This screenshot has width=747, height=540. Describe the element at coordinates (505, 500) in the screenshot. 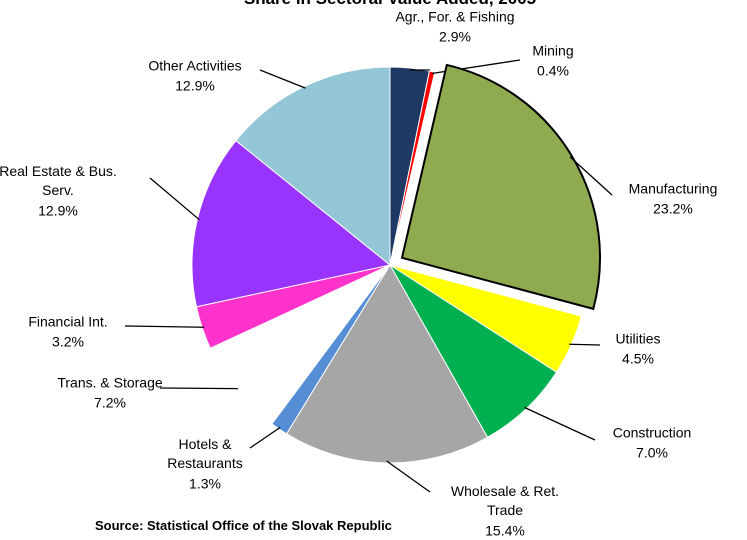

I see `slice-label: Wholesale & Ret. Trade` at that location.